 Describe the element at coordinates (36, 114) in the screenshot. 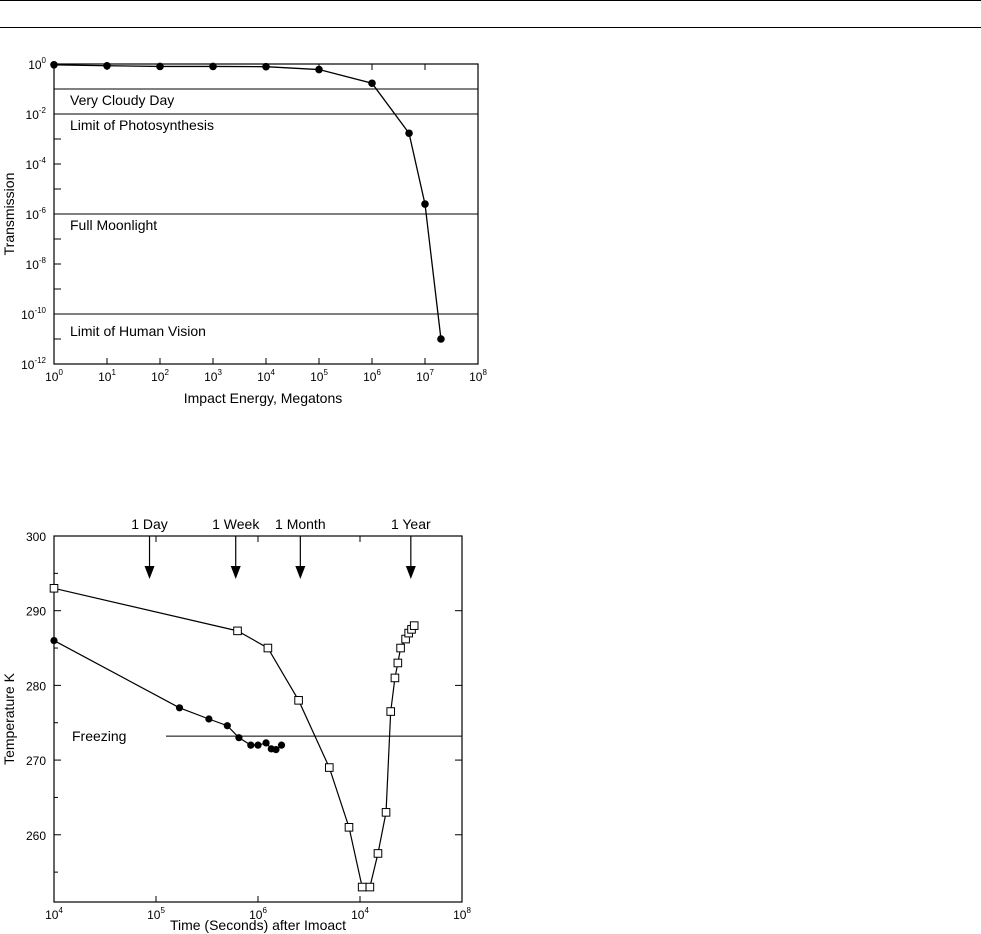

I see `y-tick-label: 10⁻²` at that location.